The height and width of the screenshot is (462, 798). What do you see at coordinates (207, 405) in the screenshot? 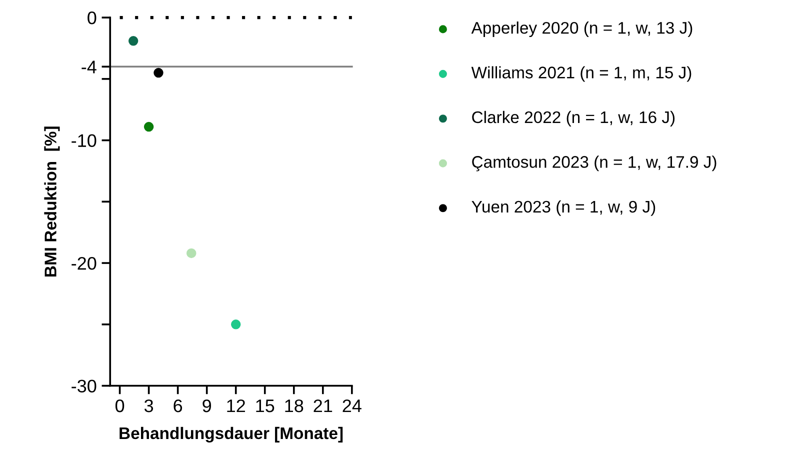
I see `x-tick-label: 9` at bounding box center [207, 405].